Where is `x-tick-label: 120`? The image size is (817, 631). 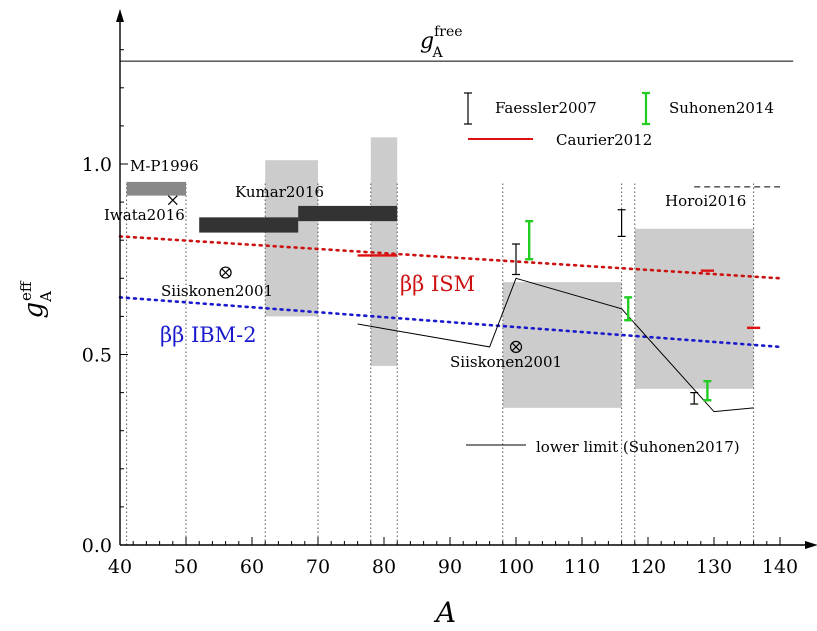 x-tick-label: 120 is located at coordinates (648, 567).